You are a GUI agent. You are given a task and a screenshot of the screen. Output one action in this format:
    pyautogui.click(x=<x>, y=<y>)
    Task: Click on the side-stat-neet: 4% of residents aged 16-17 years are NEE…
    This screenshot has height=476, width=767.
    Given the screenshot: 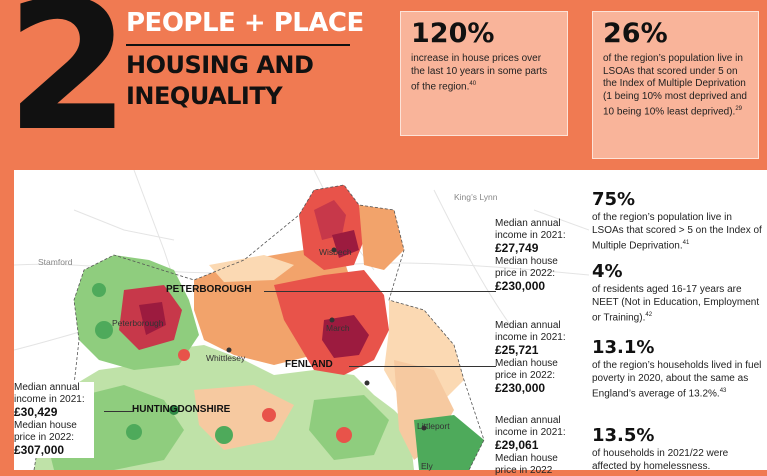 What is the action you would take?
    pyautogui.click(x=677, y=293)
    